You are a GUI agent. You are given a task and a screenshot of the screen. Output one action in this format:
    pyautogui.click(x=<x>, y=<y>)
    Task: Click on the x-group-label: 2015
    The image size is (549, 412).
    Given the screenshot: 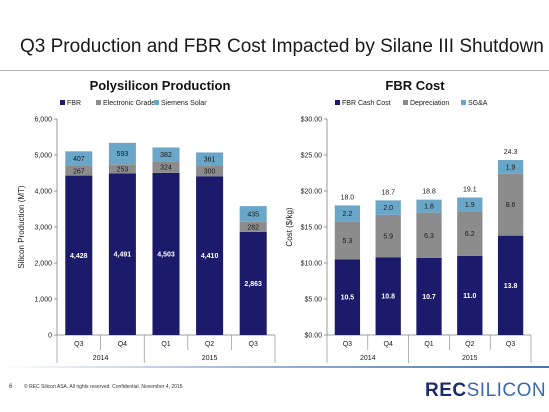 What is the action you would take?
    pyautogui.click(x=210, y=358)
    